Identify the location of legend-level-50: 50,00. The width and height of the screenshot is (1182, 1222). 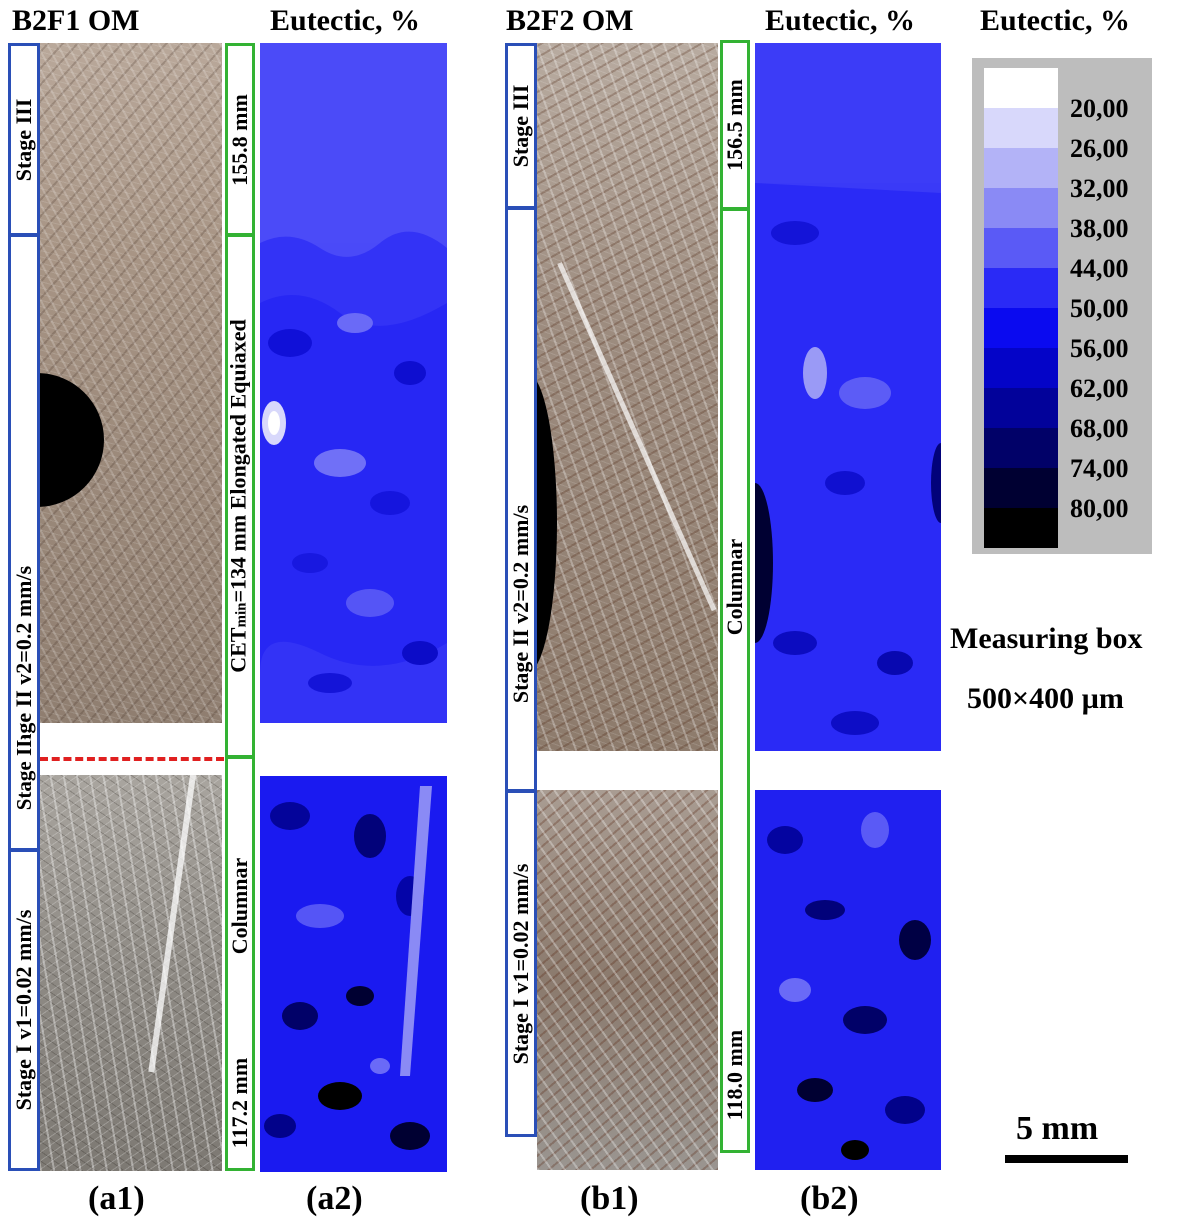
(1099, 308).